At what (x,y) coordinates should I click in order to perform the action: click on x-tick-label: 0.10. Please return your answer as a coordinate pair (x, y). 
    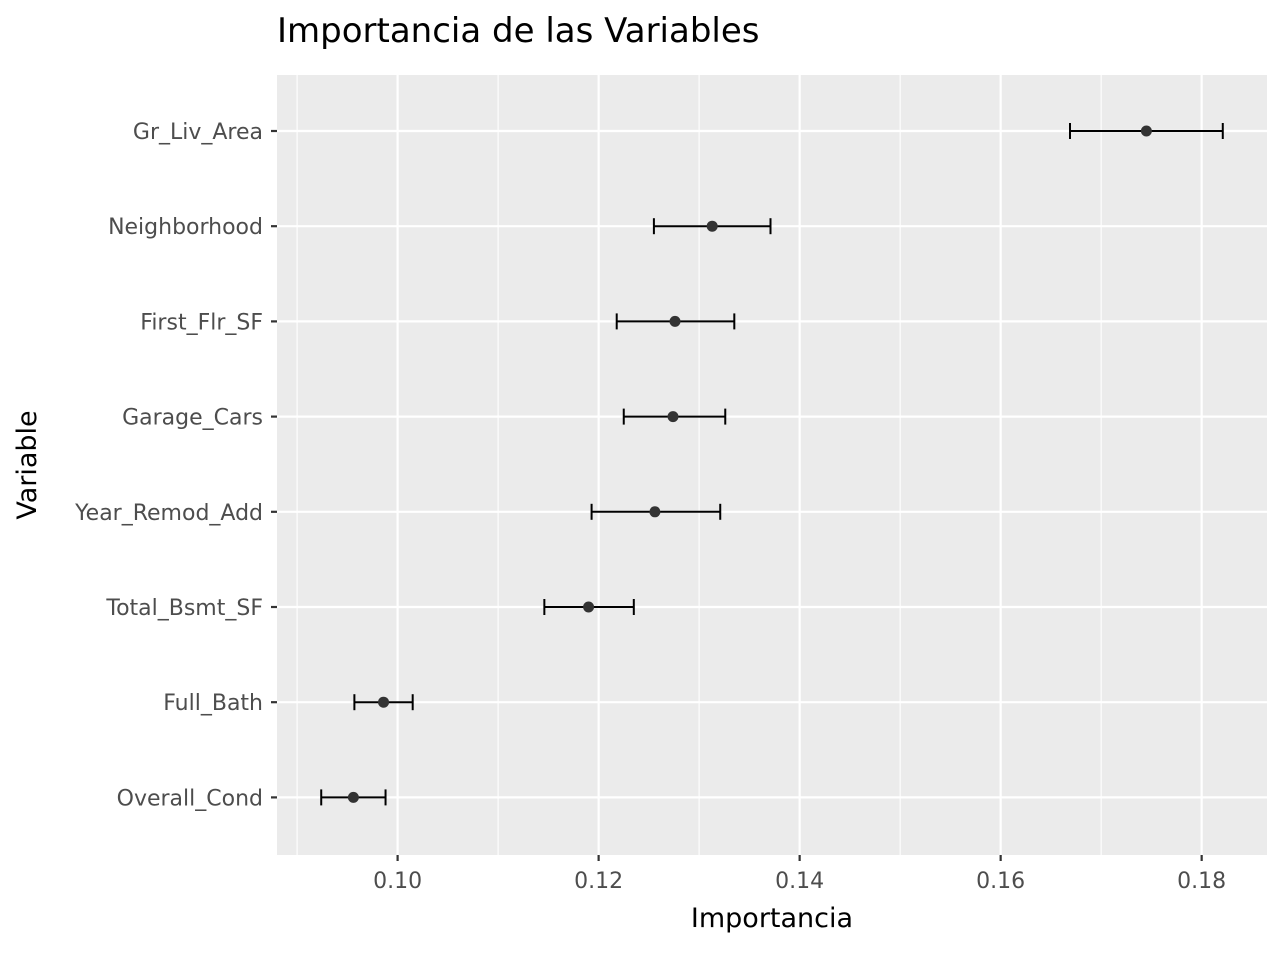
    Looking at the image, I should click on (397, 881).